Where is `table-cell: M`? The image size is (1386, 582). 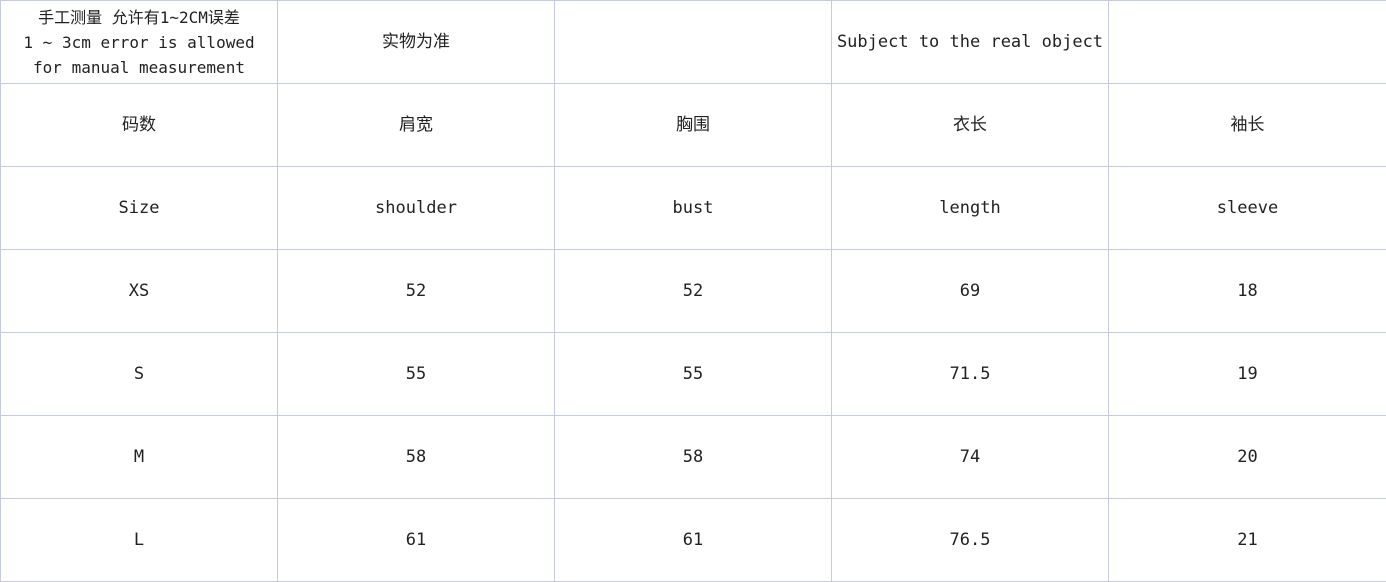 table-cell: M is located at coordinates (139, 457).